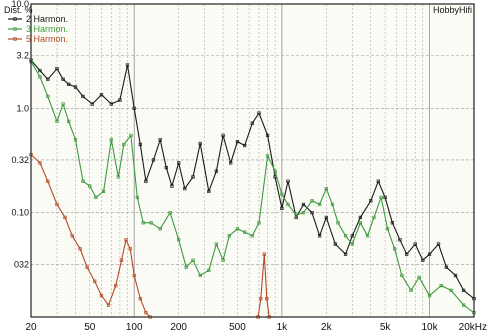 This screenshot has width=488, height=334. Describe the element at coordinates (20, 4) in the screenshot. I see `y-tick-label: 10.0` at that location.